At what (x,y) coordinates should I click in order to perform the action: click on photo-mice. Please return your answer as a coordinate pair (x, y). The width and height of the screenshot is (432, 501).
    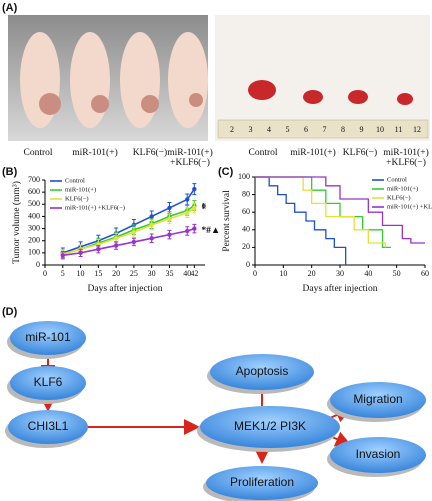
    Looking at the image, I should click on (108, 78).